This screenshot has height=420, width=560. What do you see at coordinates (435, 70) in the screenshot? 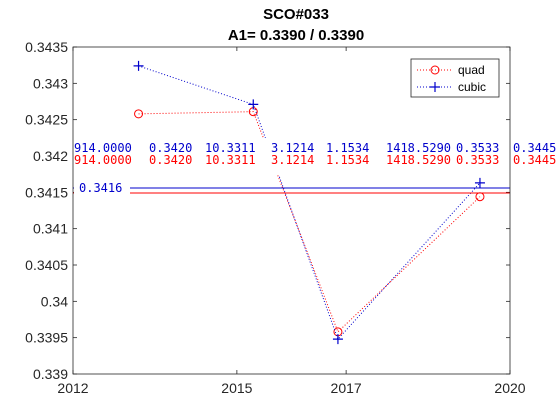
I see `legend-quad-marker` at bounding box center [435, 70].